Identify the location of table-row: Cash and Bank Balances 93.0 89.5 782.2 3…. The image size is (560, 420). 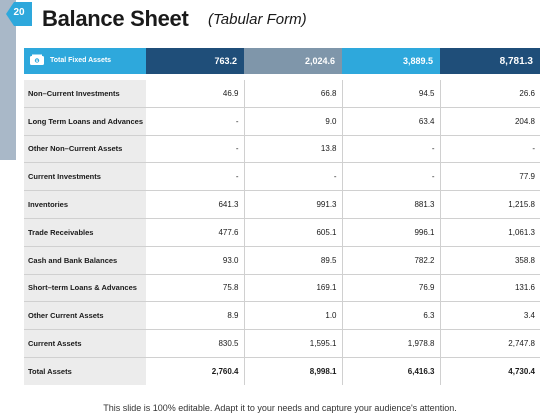
(282, 260).